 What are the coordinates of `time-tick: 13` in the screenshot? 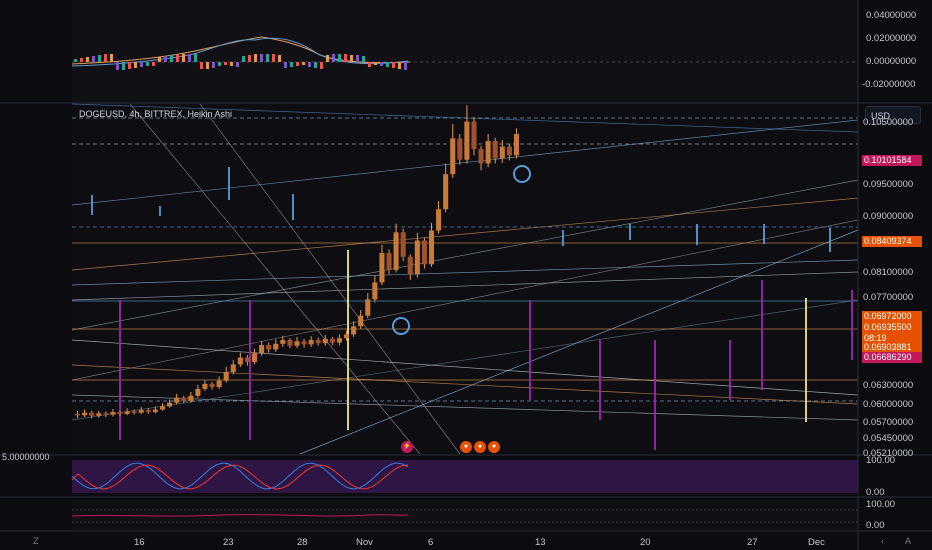 It's located at (540, 542).